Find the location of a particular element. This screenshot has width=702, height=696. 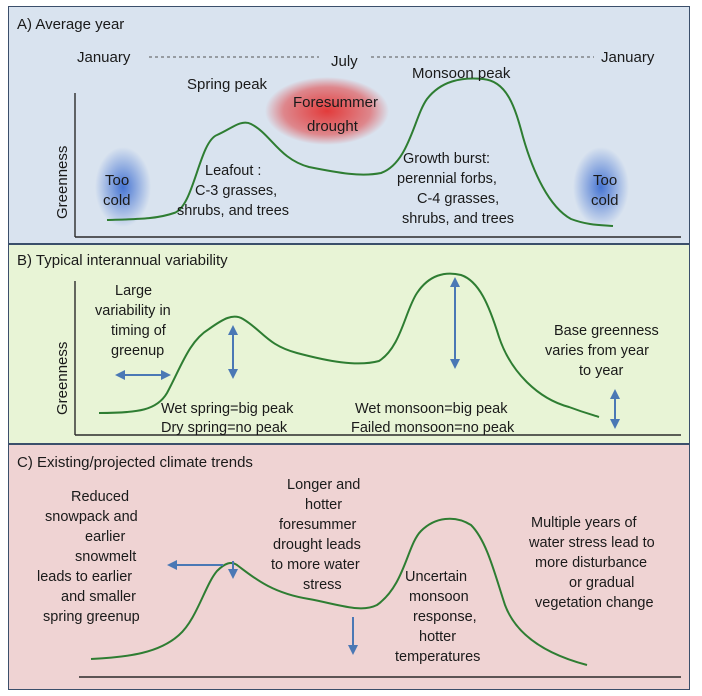

snowpack-line-7: spring greenup is located at coordinates (91, 617).